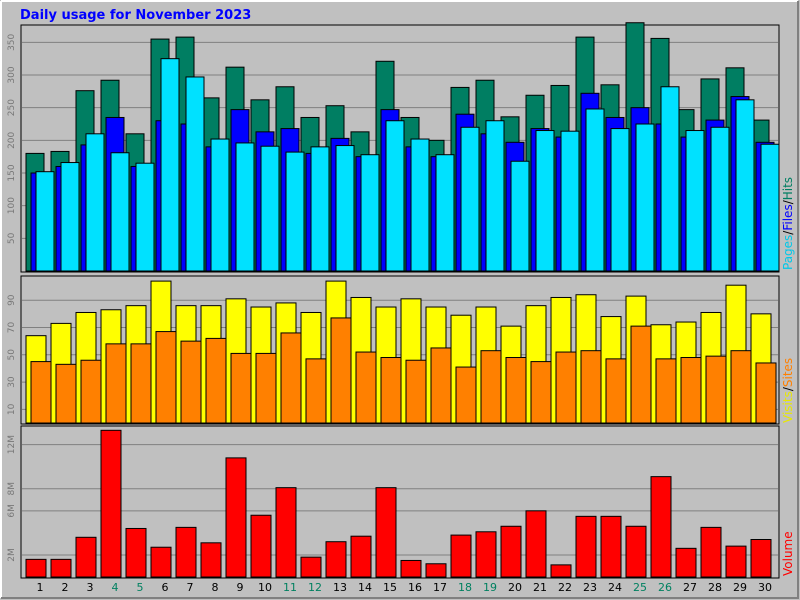 This screenshot has height=600, width=800. I want to click on y-tick-label-hits_files_pages: 200, so click(12, 139).